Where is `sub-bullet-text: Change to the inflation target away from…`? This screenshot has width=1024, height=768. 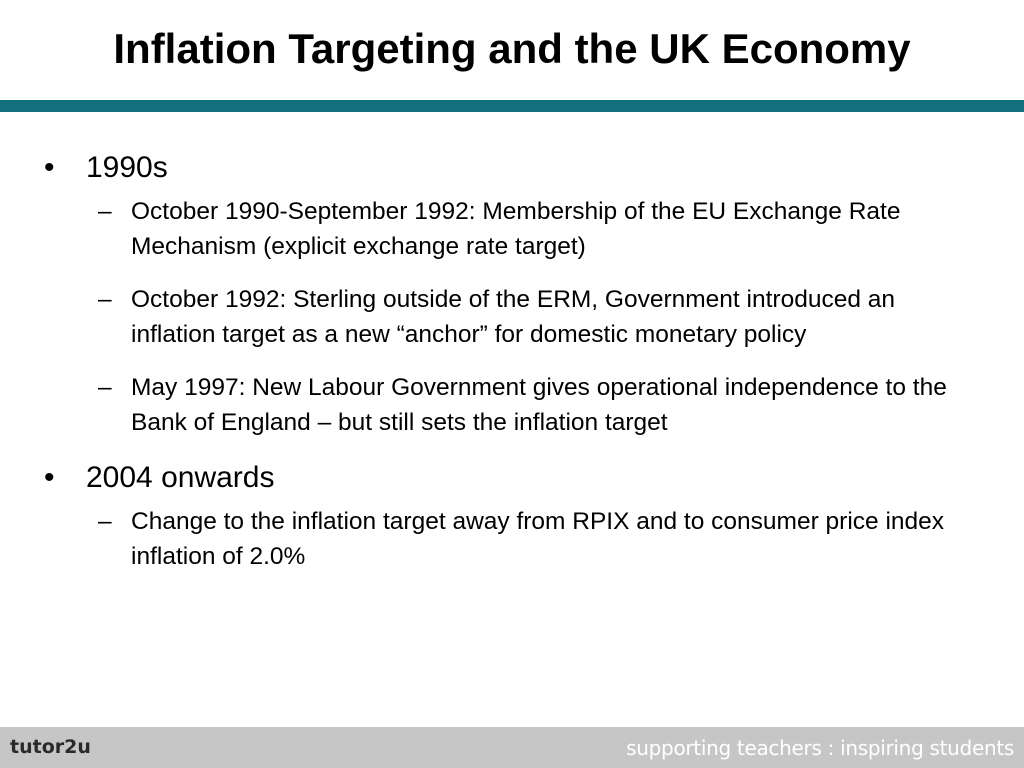 sub-bullet-text: Change to the inflation target away from… is located at coordinates (538, 539).